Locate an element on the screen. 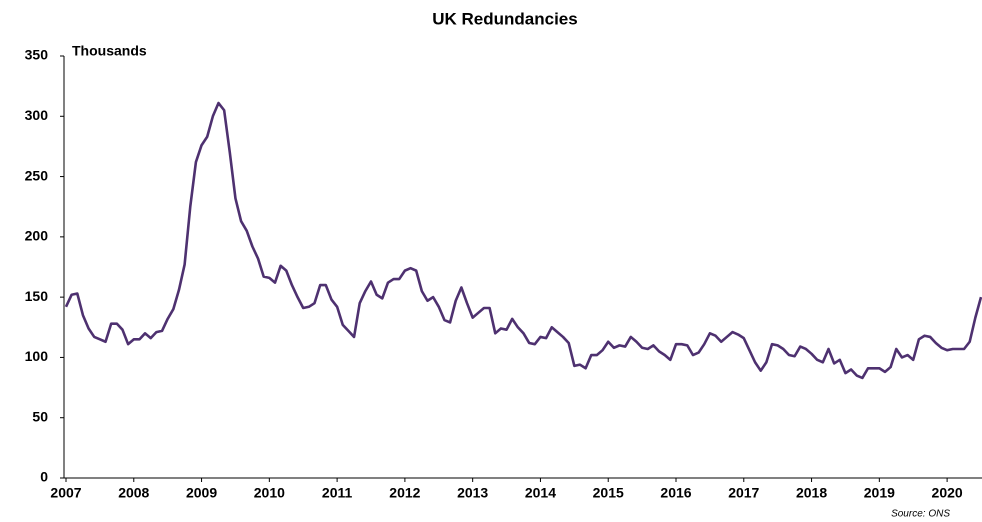 This screenshot has height=522, width=982. y-tick-label: 50 is located at coordinates (40, 416).